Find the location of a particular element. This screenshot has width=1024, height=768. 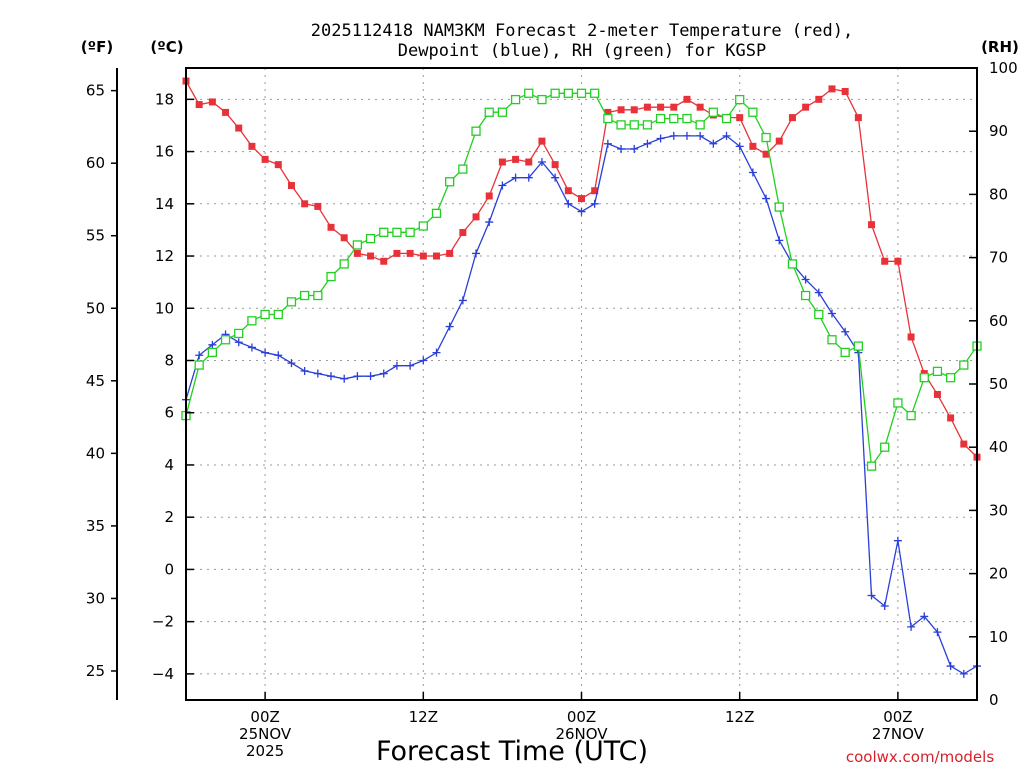

celsius-tick-label: 12 is located at coordinates (164, 256).